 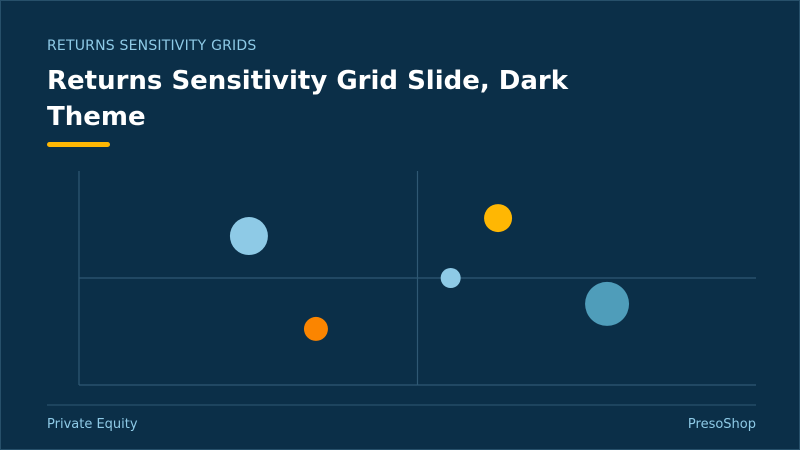 What do you see at coordinates (152, 46) in the screenshot?
I see `kicker: RETURNS SENSITIVITY GRIDS` at bounding box center [152, 46].